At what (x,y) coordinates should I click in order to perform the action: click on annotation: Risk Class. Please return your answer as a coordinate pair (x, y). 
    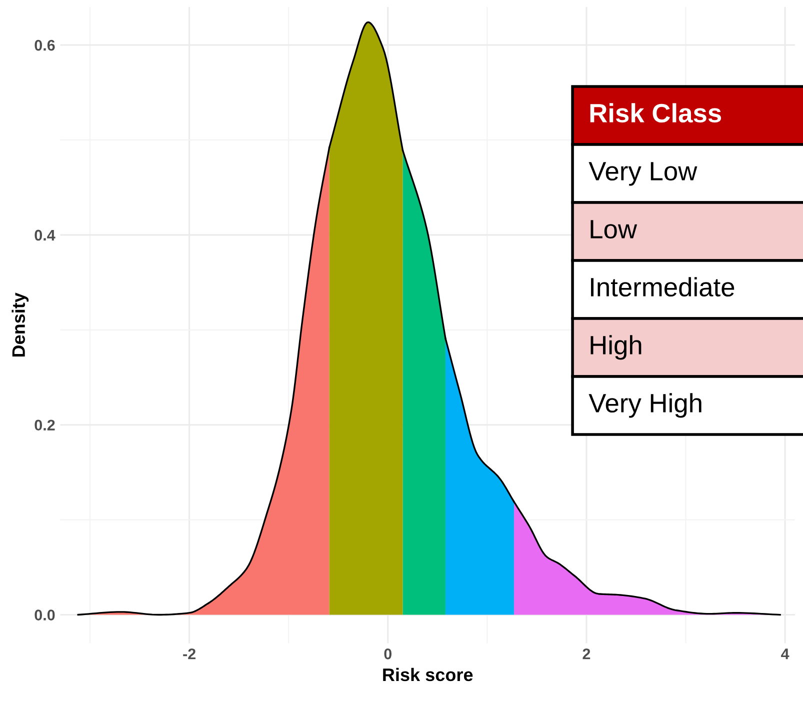
    Looking at the image, I should click on (656, 113).